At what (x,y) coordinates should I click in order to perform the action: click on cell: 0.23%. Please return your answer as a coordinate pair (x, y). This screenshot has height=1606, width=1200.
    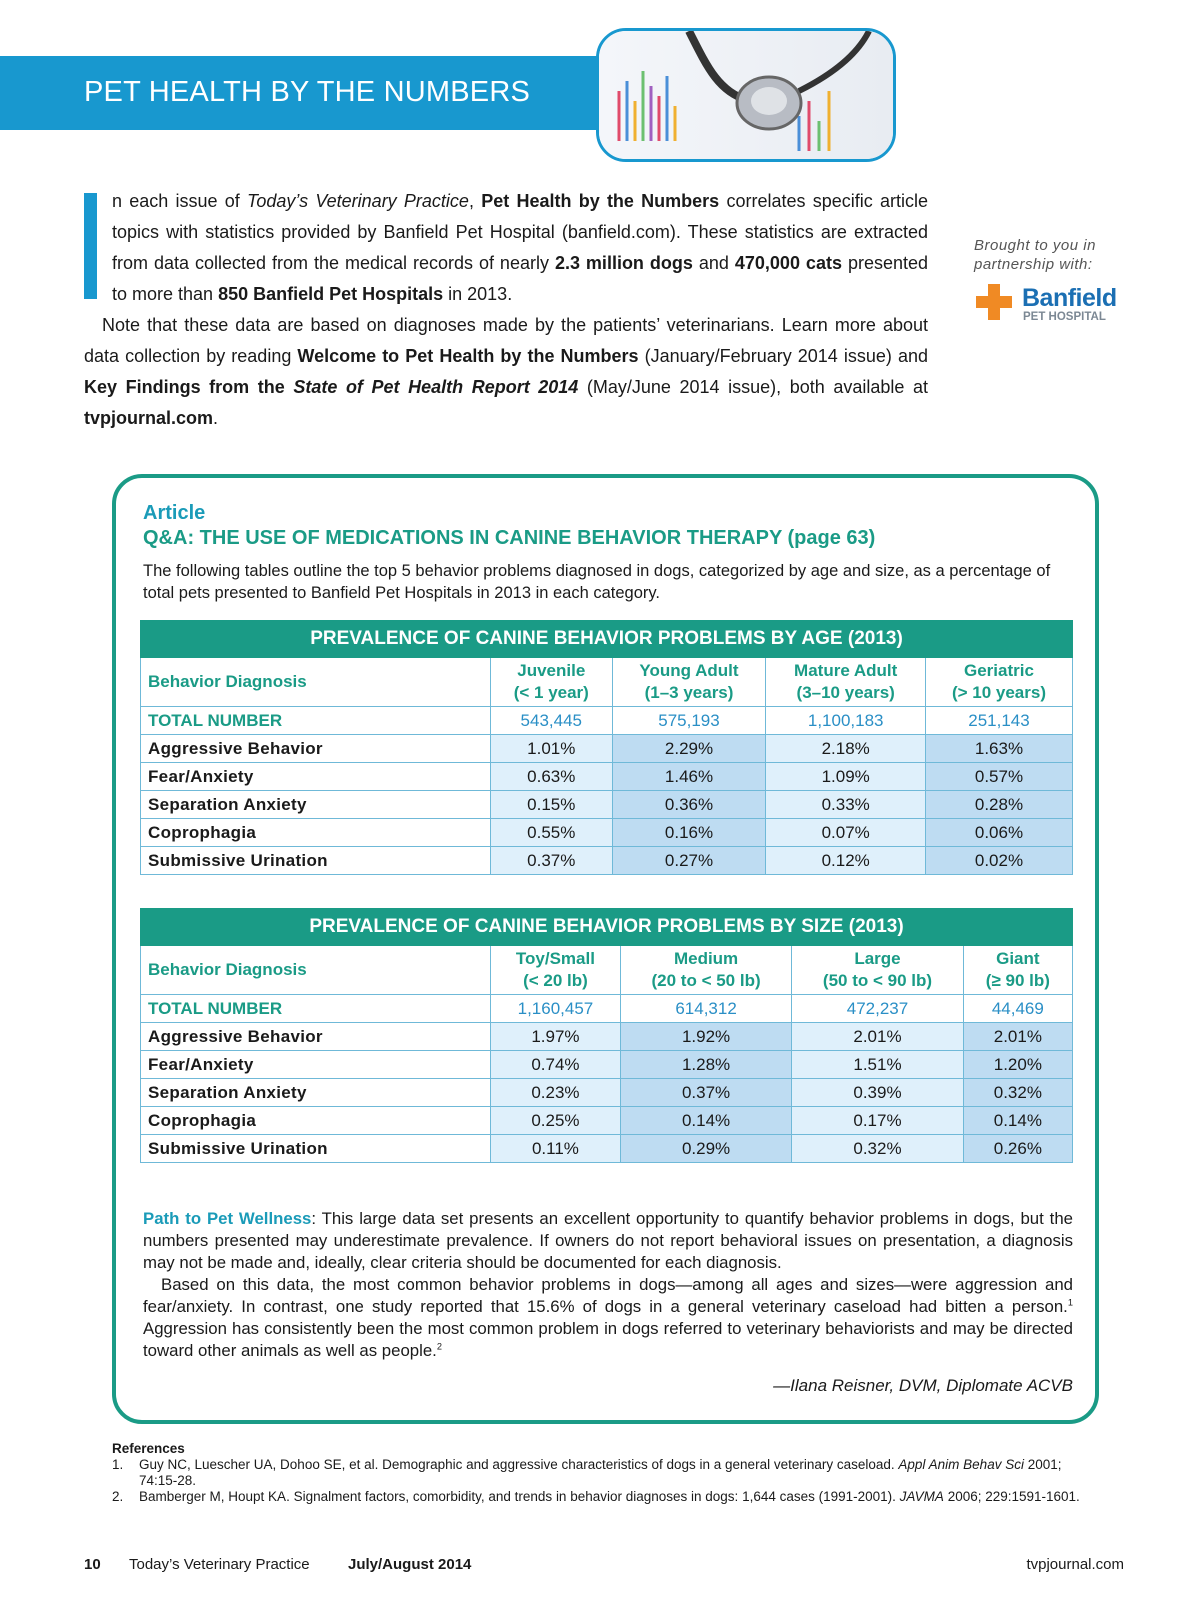
    Looking at the image, I should click on (555, 1092).